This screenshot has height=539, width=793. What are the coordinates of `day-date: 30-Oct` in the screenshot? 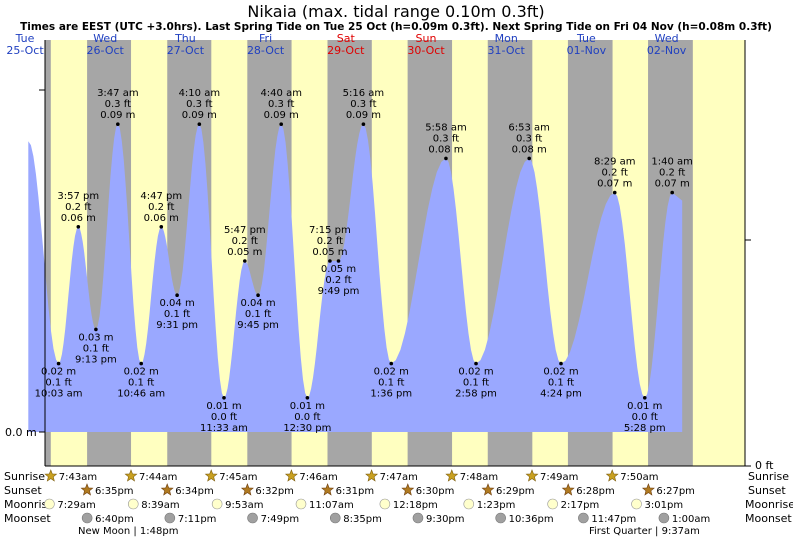 It's located at (426, 50).